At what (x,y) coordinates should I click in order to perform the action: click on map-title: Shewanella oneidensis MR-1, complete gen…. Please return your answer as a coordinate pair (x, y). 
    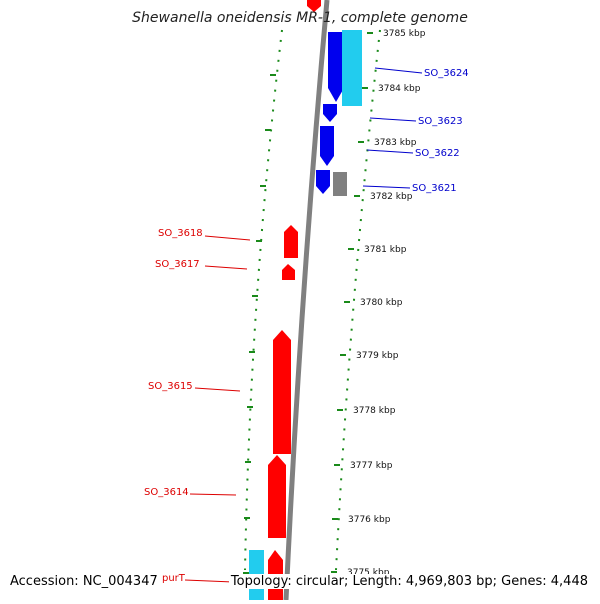
    Looking at the image, I should click on (300, 18).